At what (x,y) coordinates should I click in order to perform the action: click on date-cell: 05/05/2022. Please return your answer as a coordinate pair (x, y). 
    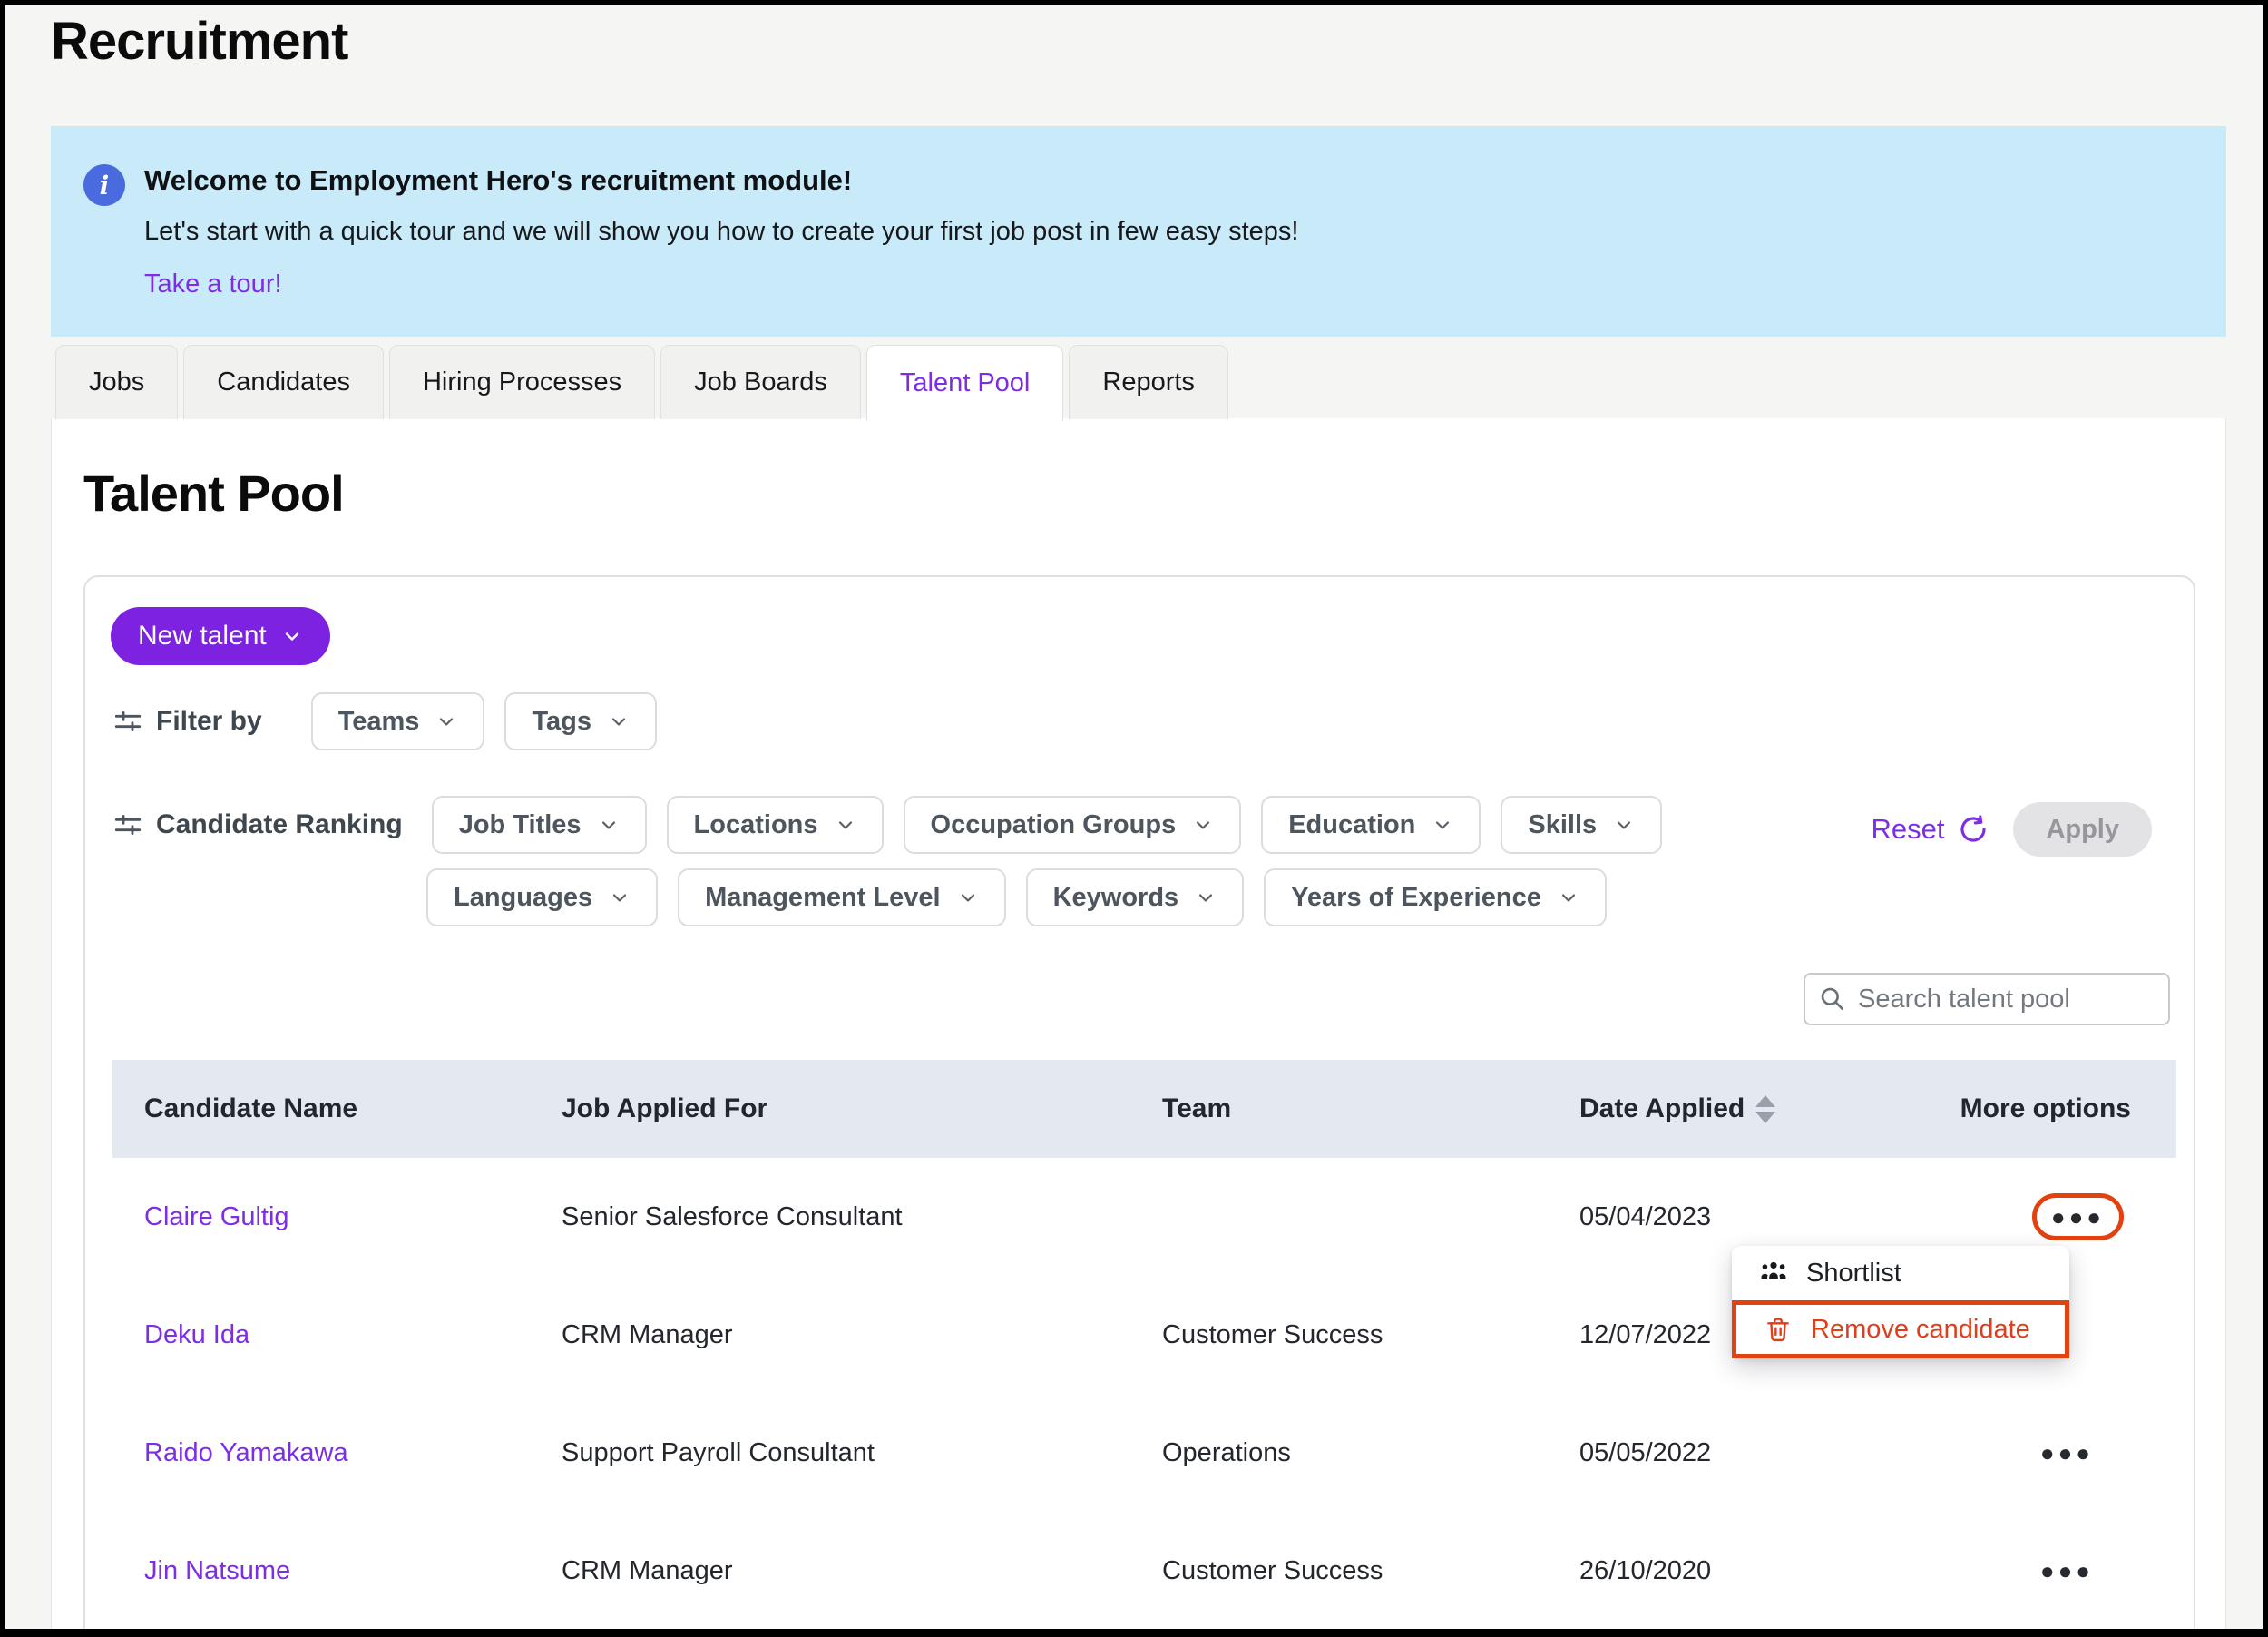
    Looking at the image, I should click on (1645, 1452).